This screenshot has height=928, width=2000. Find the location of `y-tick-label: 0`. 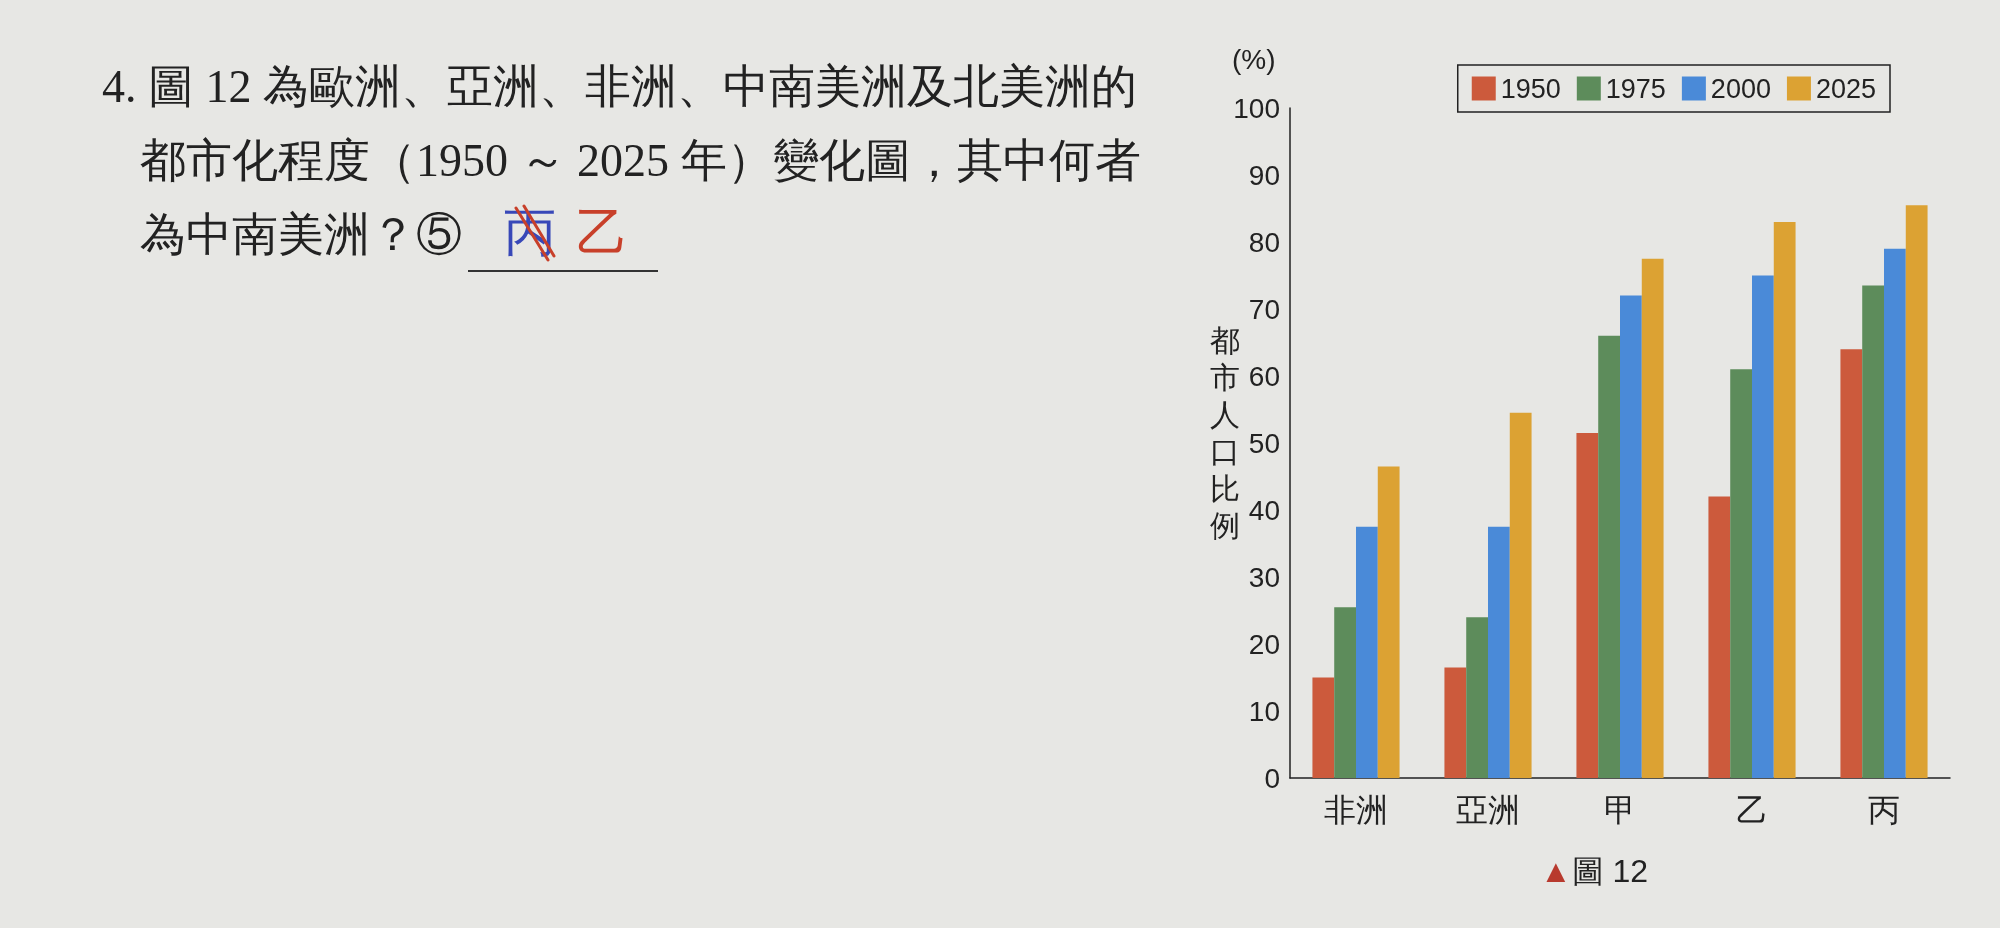

y-tick-label: 0 is located at coordinates (1272, 778).